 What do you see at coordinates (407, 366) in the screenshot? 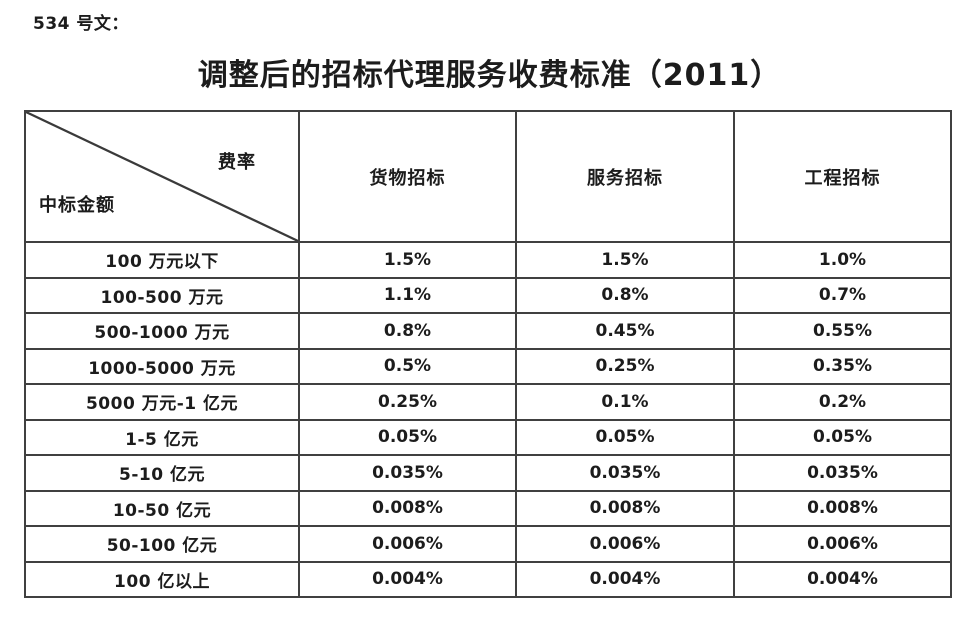
I see `rate-cell: 0.5%` at bounding box center [407, 366].